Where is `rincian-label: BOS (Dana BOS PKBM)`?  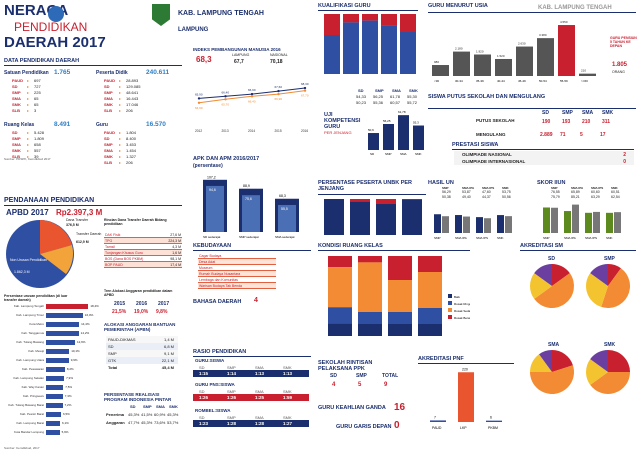 rincian-label: BOS (Dana BOS PKBM) is located at coordinates (124, 259).